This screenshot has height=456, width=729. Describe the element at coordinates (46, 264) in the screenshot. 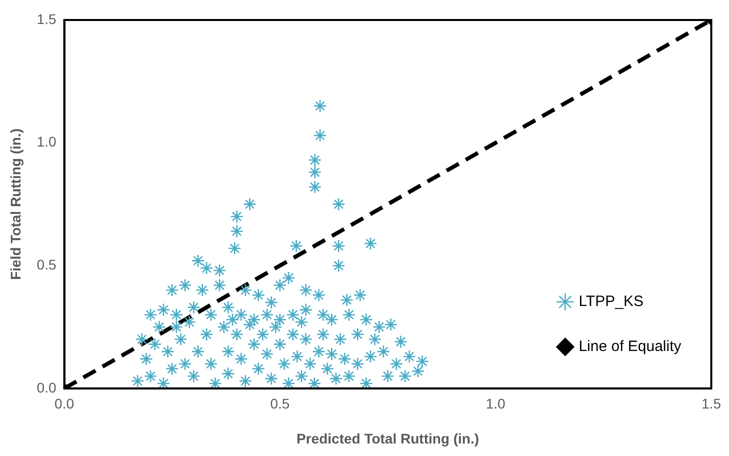

I see `y-tick-label: 0.5` at that location.